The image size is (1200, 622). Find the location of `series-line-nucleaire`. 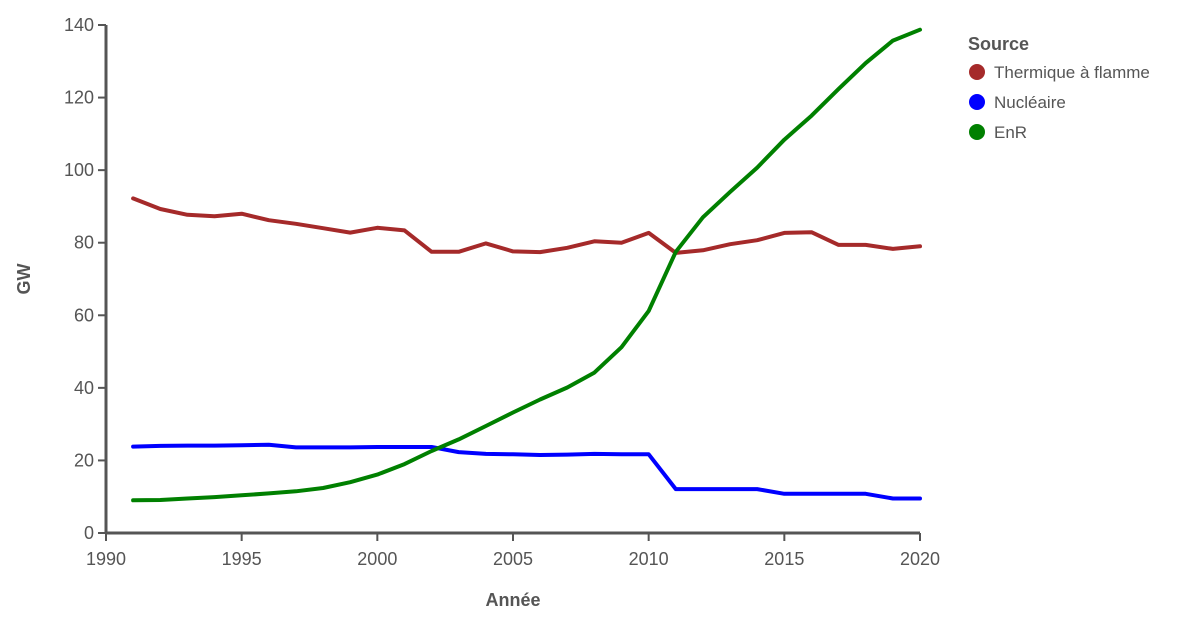

series-line-nucleaire is located at coordinates (526, 471).